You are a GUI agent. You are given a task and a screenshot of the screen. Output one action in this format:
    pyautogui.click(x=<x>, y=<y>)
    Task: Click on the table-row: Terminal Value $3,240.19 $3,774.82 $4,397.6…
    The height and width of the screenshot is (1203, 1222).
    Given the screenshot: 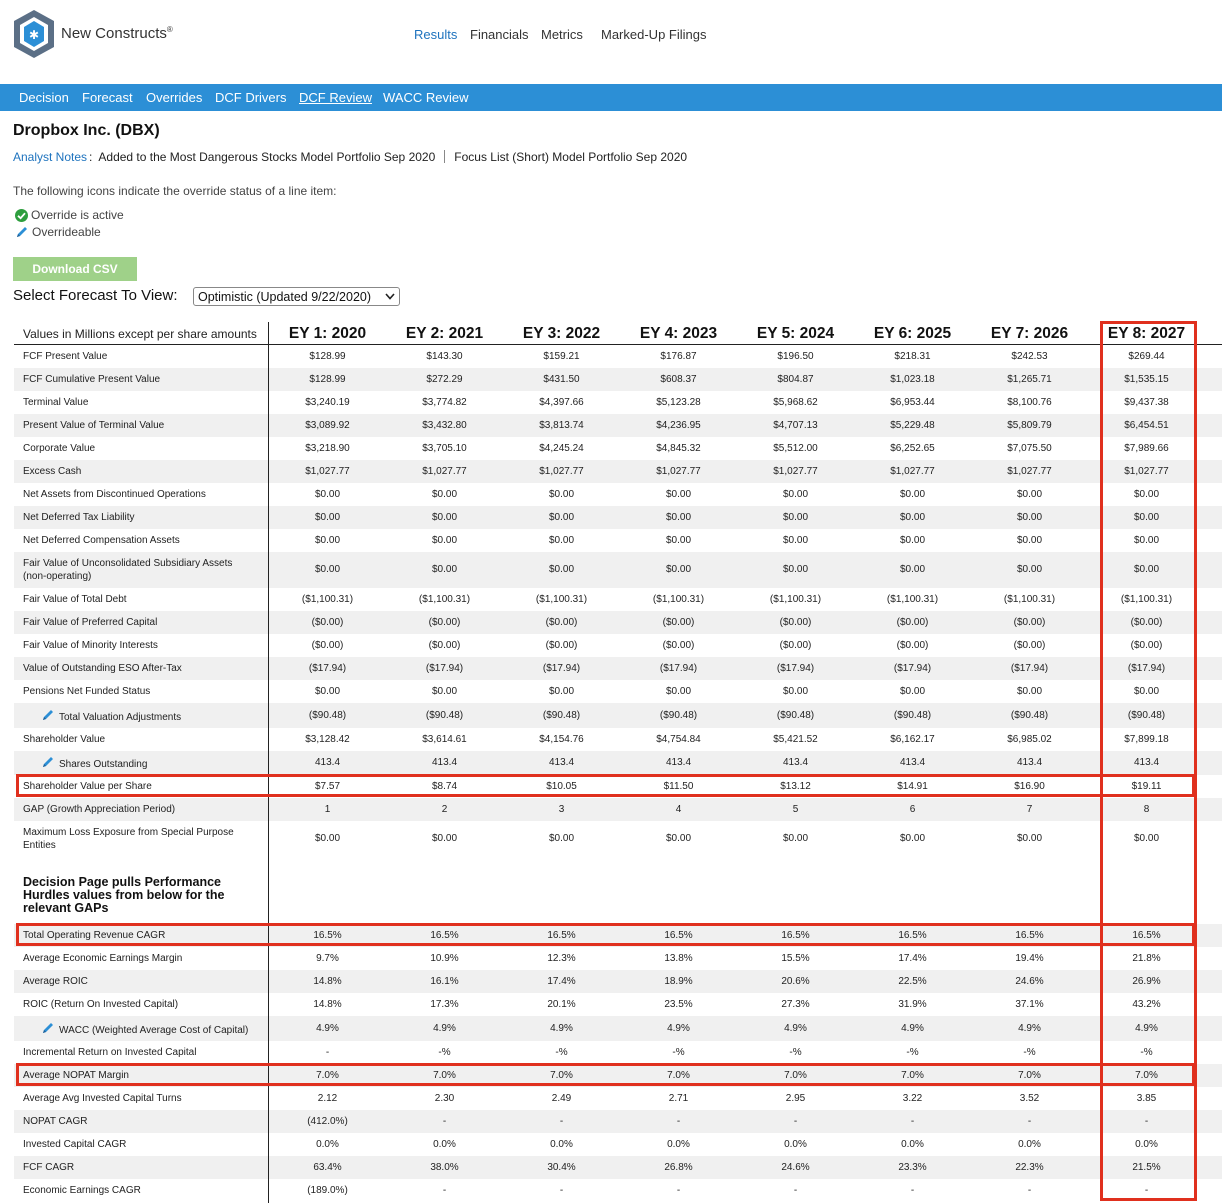 What is the action you would take?
    pyautogui.click(x=618, y=402)
    